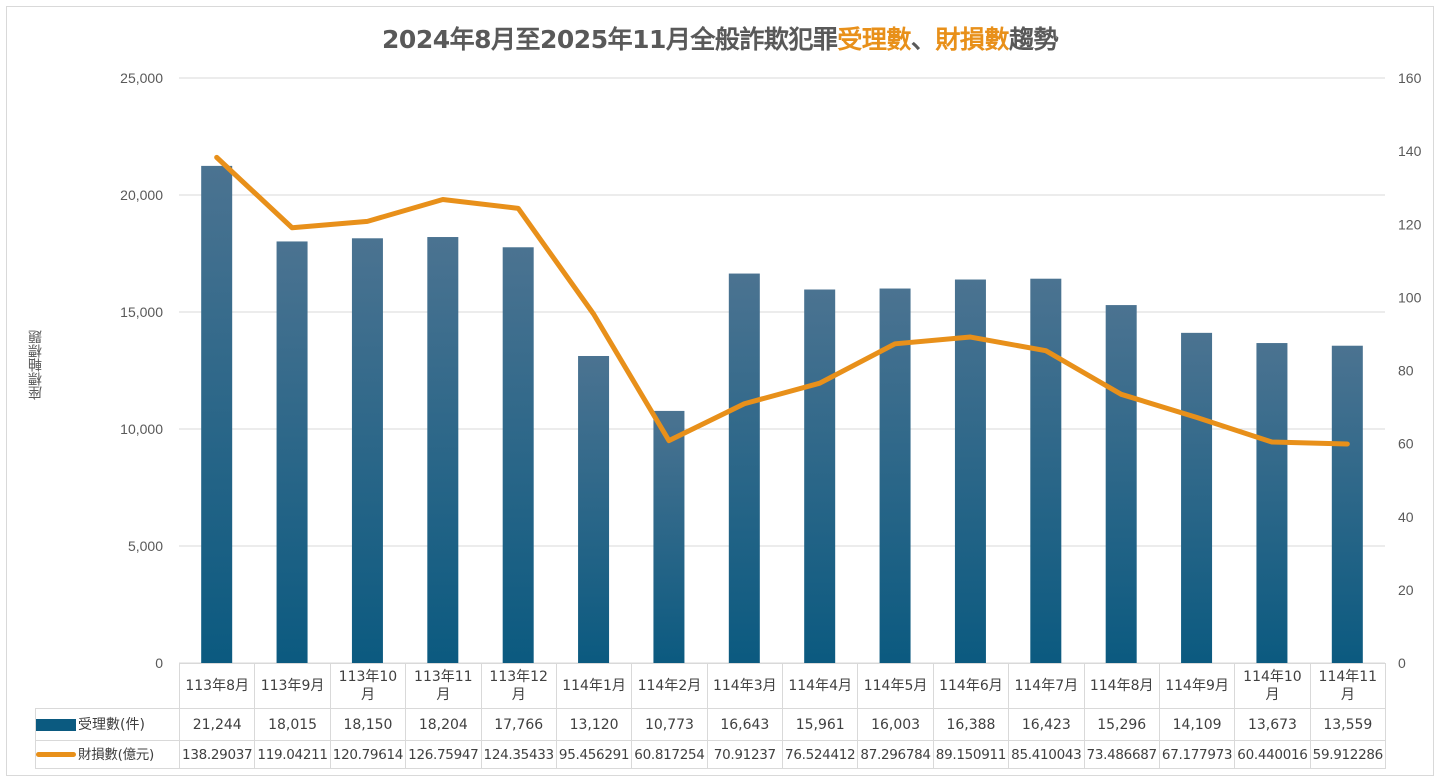 The height and width of the screenshot is (782, 1440). What do you see at coordinates (141, 429) in the screenshot?
I see `left-tick-label: 10,000` at bounding box center [141, 429].